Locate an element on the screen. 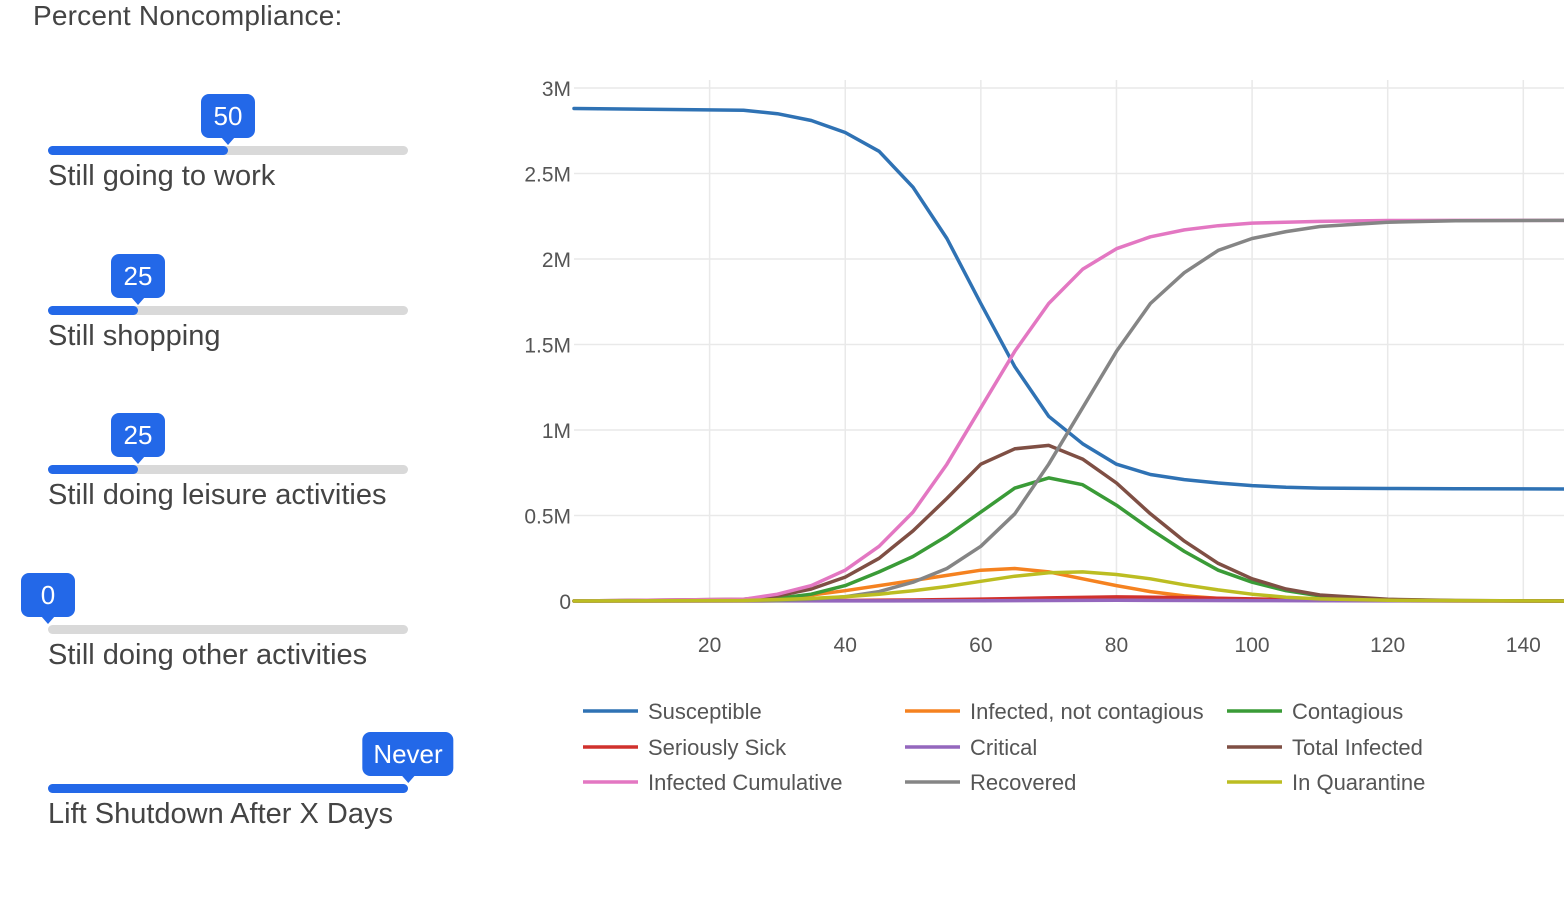  y-tick-label: 2.5M is located at coordinates (547, 175).